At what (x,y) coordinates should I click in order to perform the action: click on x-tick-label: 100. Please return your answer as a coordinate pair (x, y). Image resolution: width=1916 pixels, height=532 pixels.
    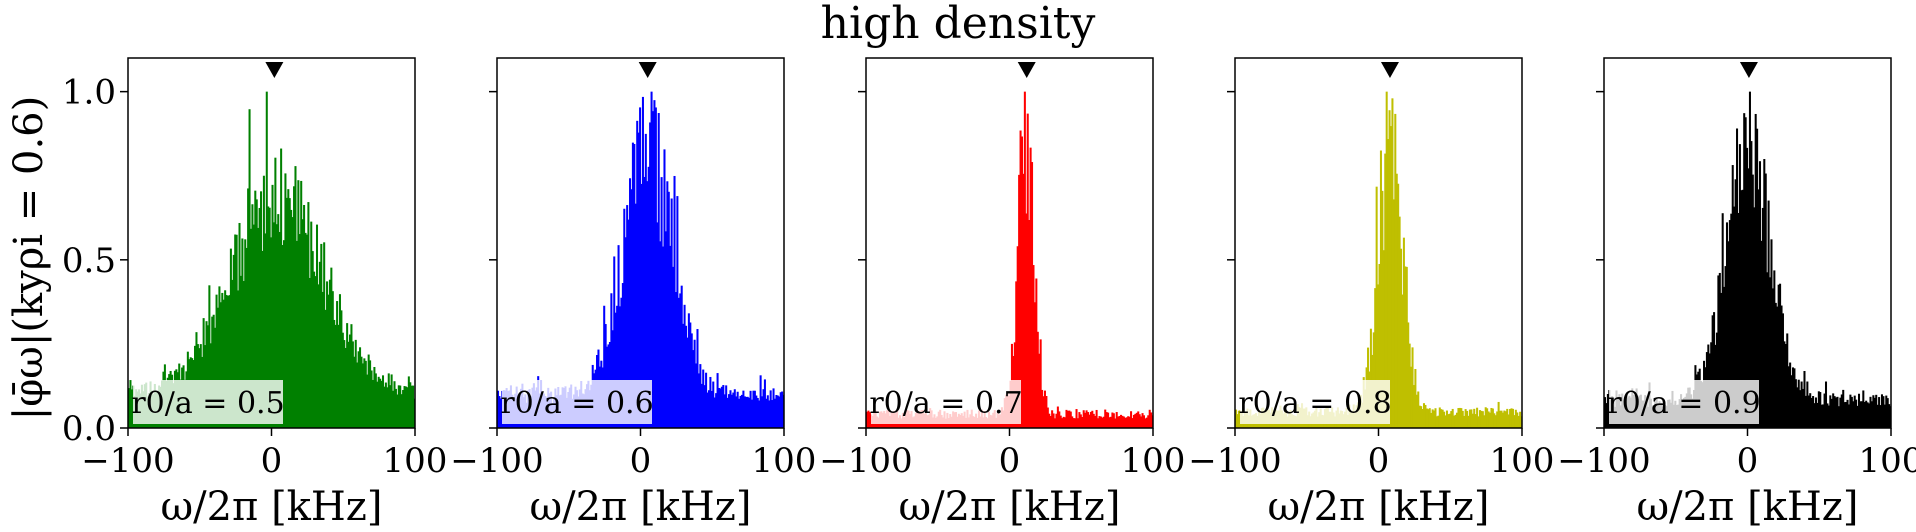
    Looking at the image, I should click on (1522, 461).